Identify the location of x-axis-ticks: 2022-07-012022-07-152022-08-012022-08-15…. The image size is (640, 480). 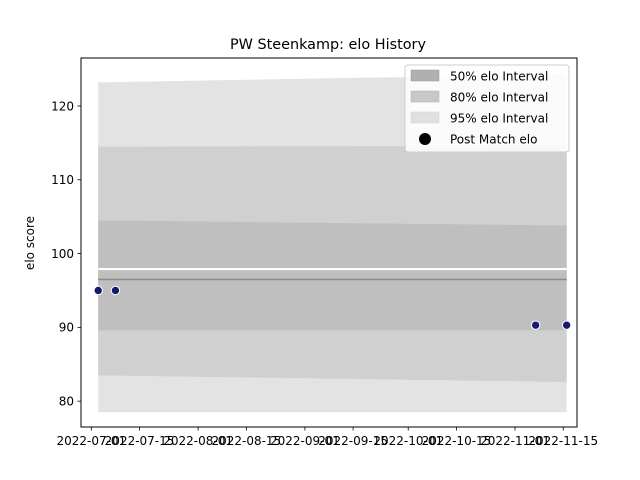
(327, 437).